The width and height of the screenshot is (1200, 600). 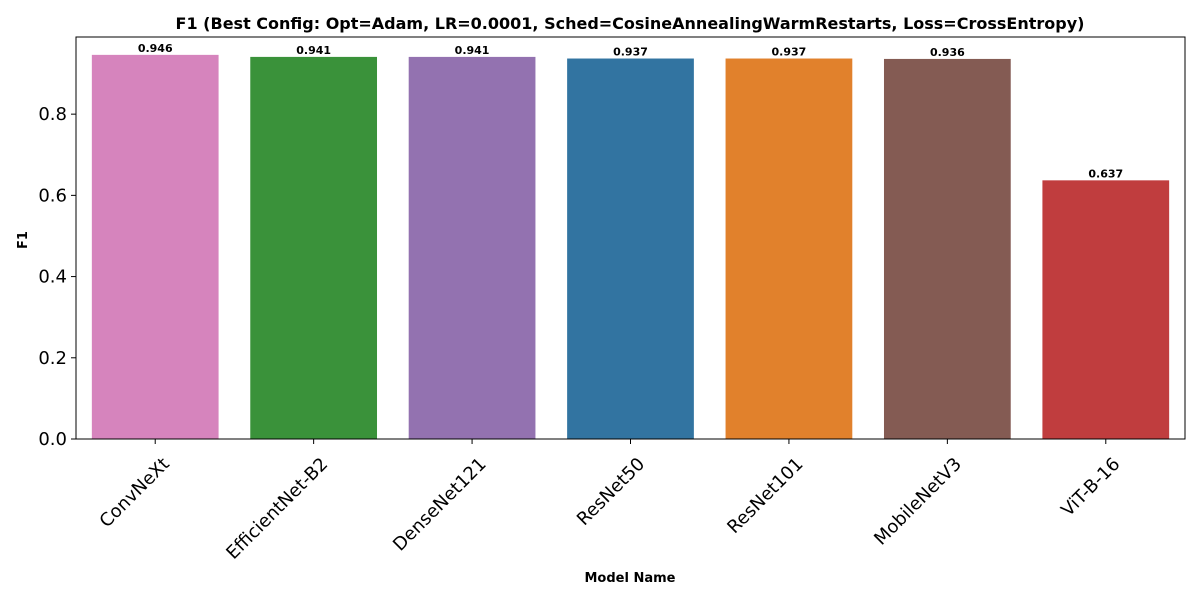 What do you see at coordinates (52, 439) in the screenshot?
I see `y-tick-label: 0.0` at bounding box center [52, 439].